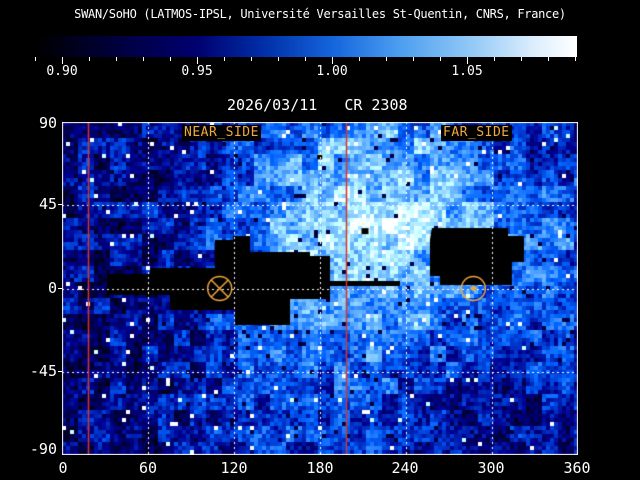 Image resolution: width=640 pixels, height=480 pixels. I want to click on y-axis-tick-label: 90, so click(47, 123).